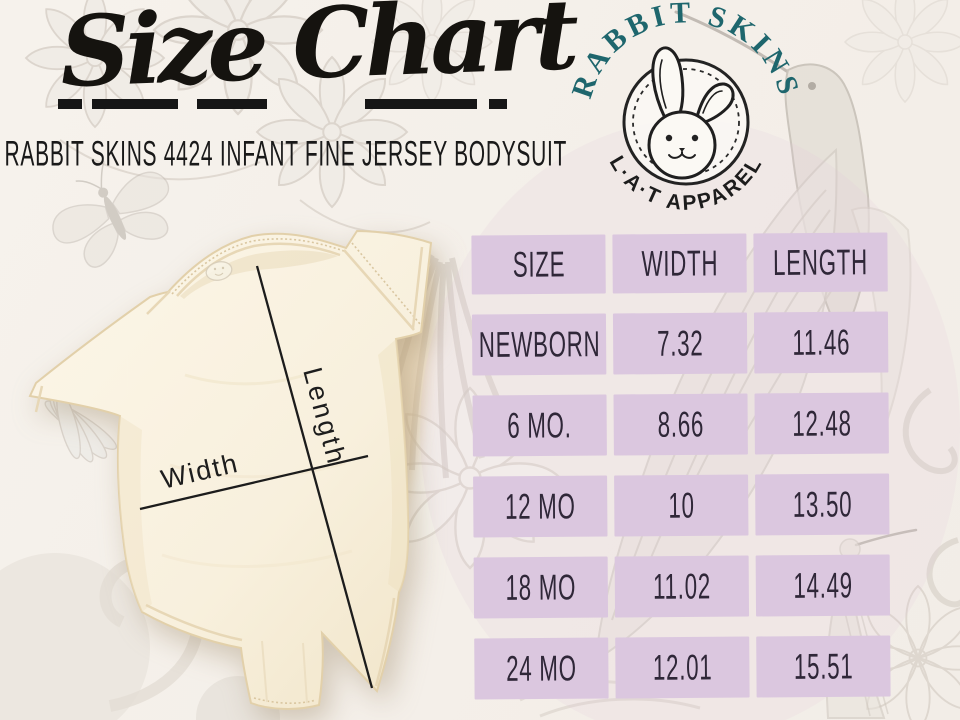  I want to click on column-header-length: LENGTH, so click(820, 262).